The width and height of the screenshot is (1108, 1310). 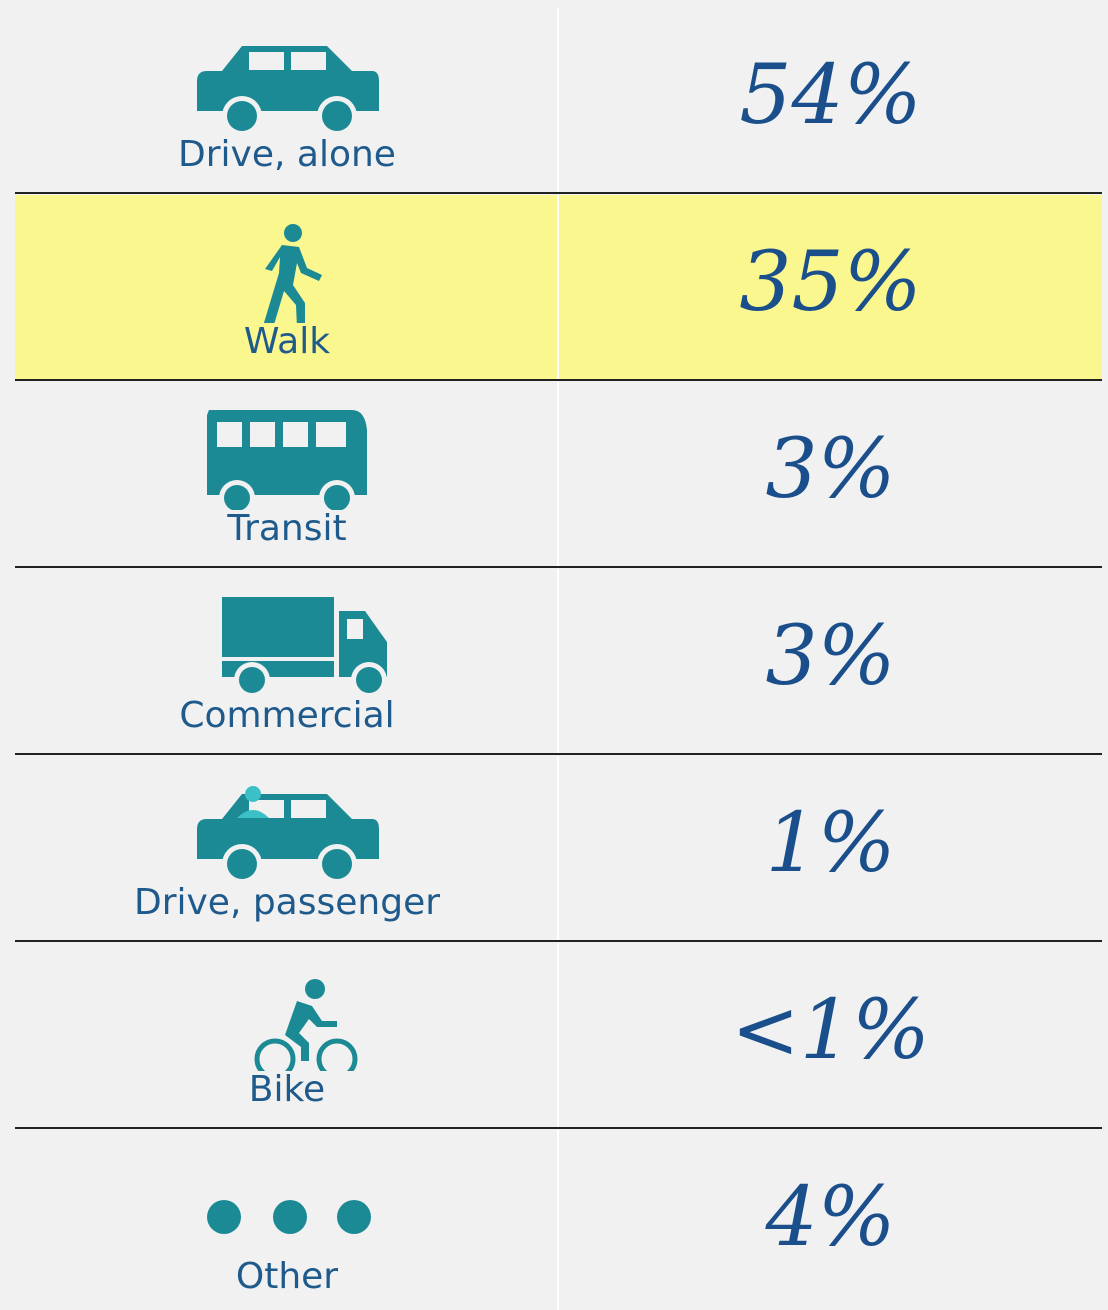 I want to click on mode-label: Walk, so click(x=287, y=341).